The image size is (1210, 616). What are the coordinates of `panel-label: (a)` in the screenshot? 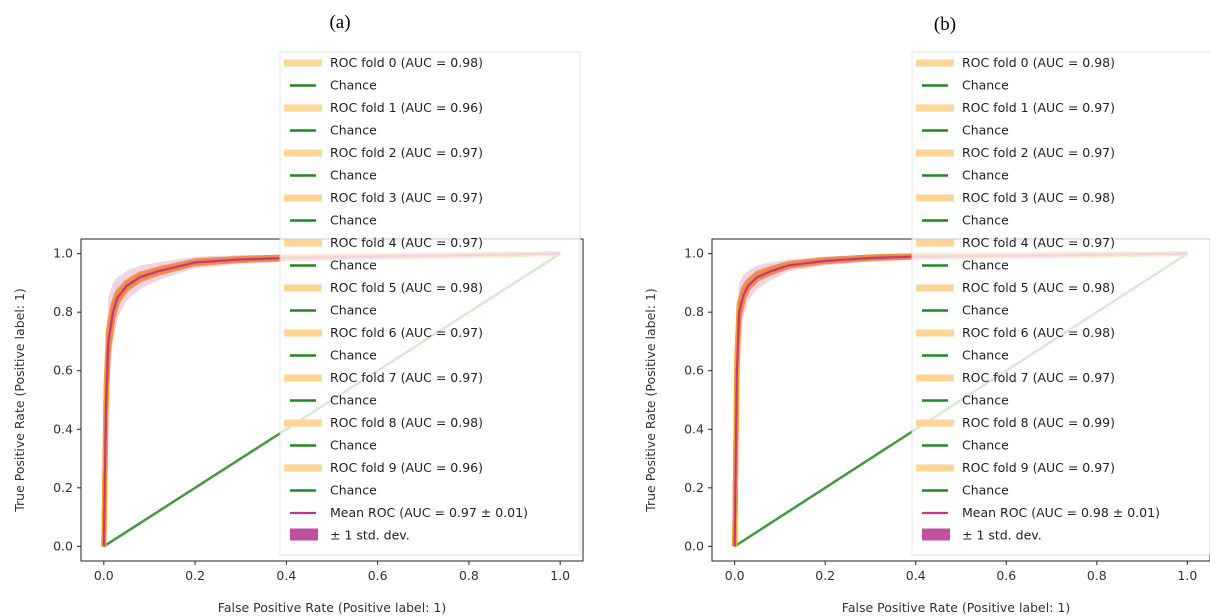 It's located at (339, 22).